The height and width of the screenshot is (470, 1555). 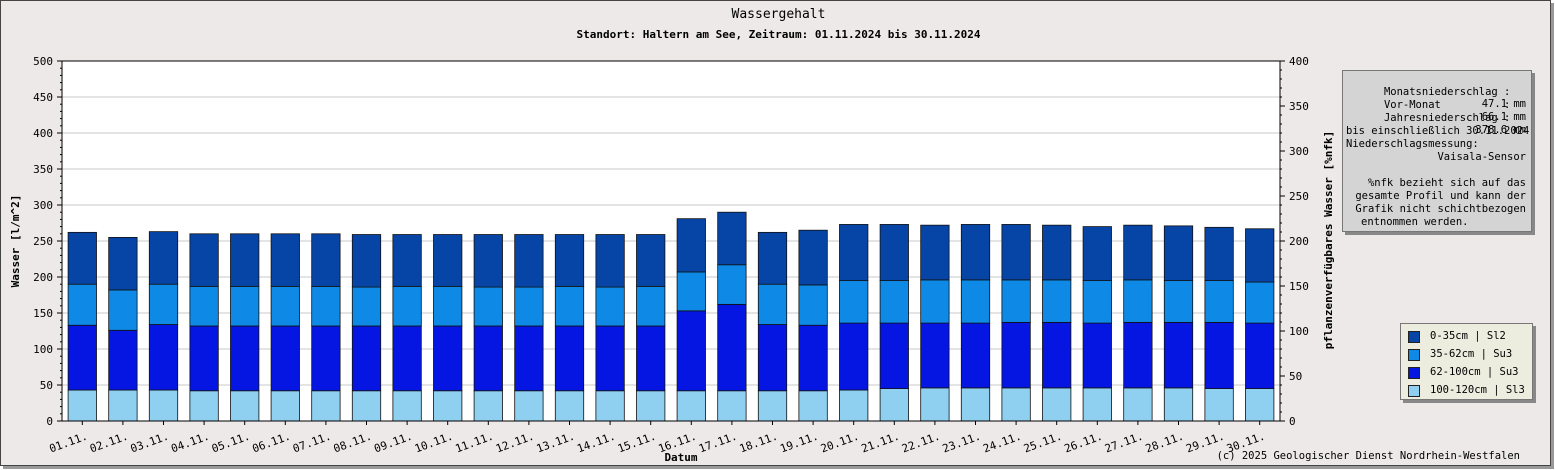 I want to click on prev-month-label: Vor-Monat :, so click(x=1447, y=104).